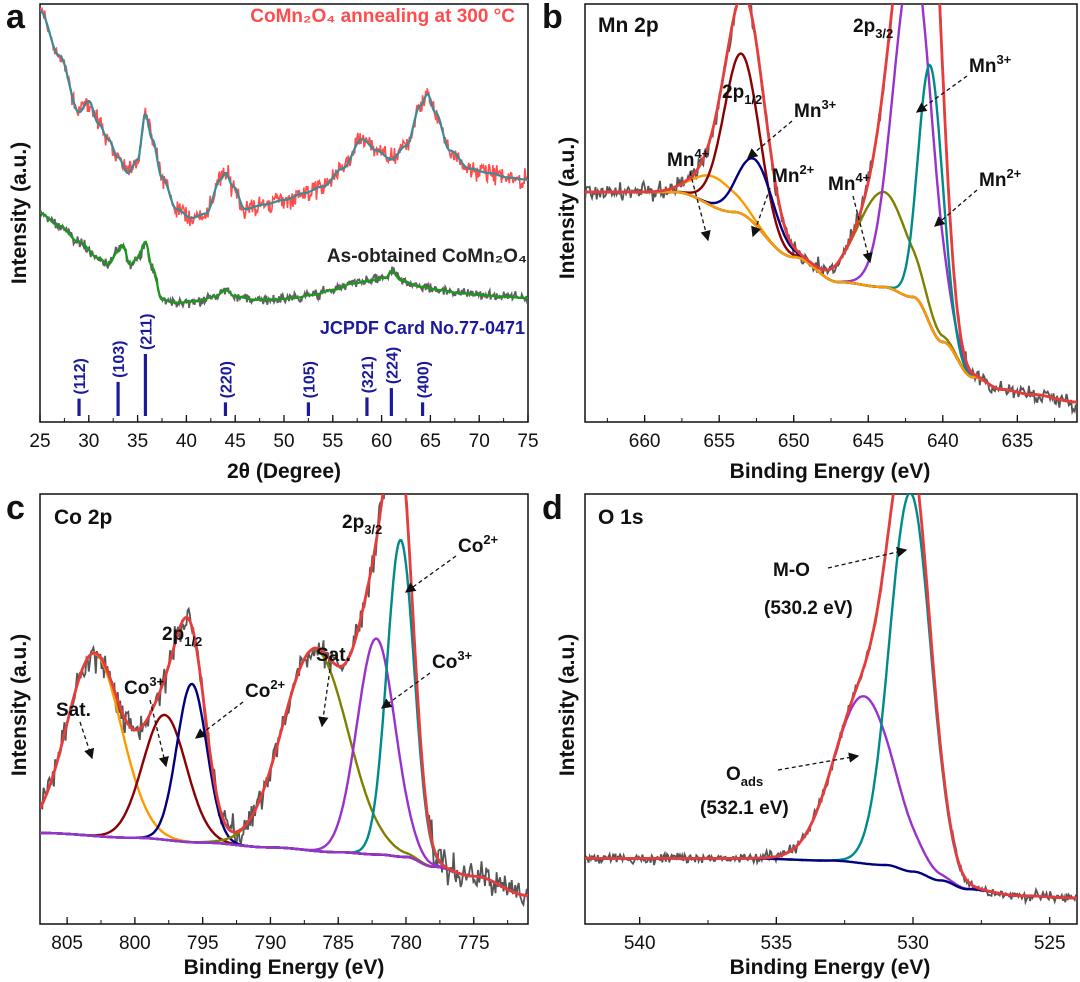 The image size is (1080, 982). What do you see at coordinates (990, 64) in the screenshot?
I see `label-mn3-right: Mn3+` at bounding box center [990, 64].